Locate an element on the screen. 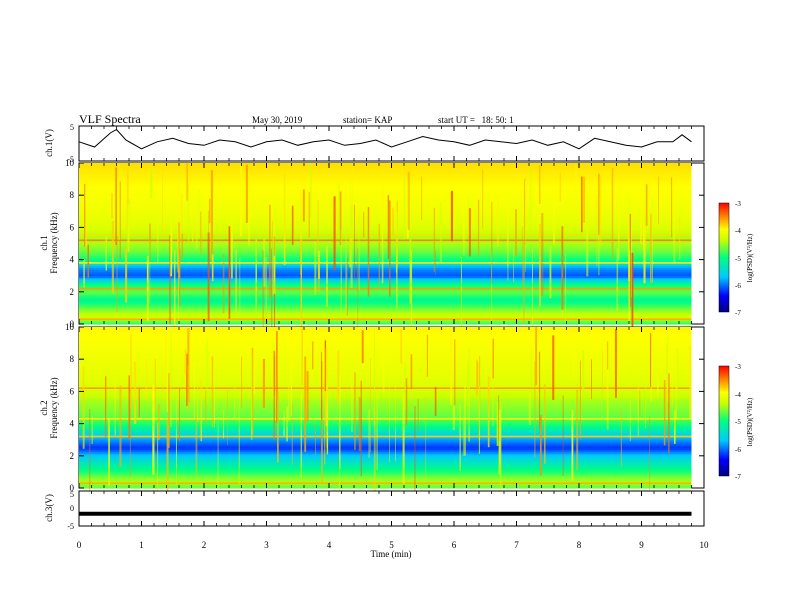 The image size is (792, 612). start-label-text: start UT = is located at coordinates (456, 120).